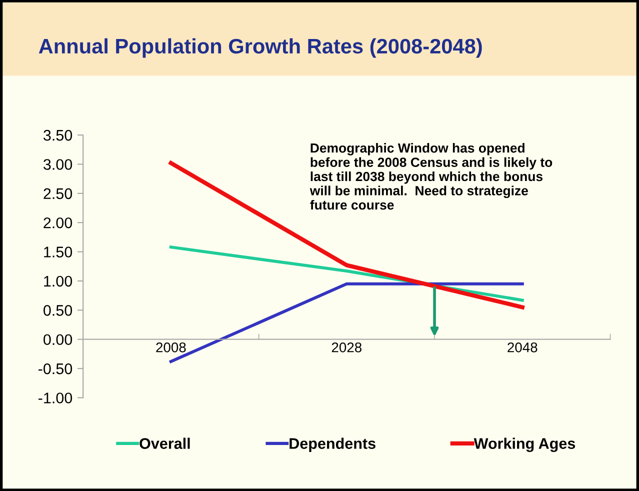 Image resolution: width=639 pixels, height=491 pixels. Describe the element at coordinates (55, 368) in the screenshot. I see `y-tick-label: -0.50` at that location.